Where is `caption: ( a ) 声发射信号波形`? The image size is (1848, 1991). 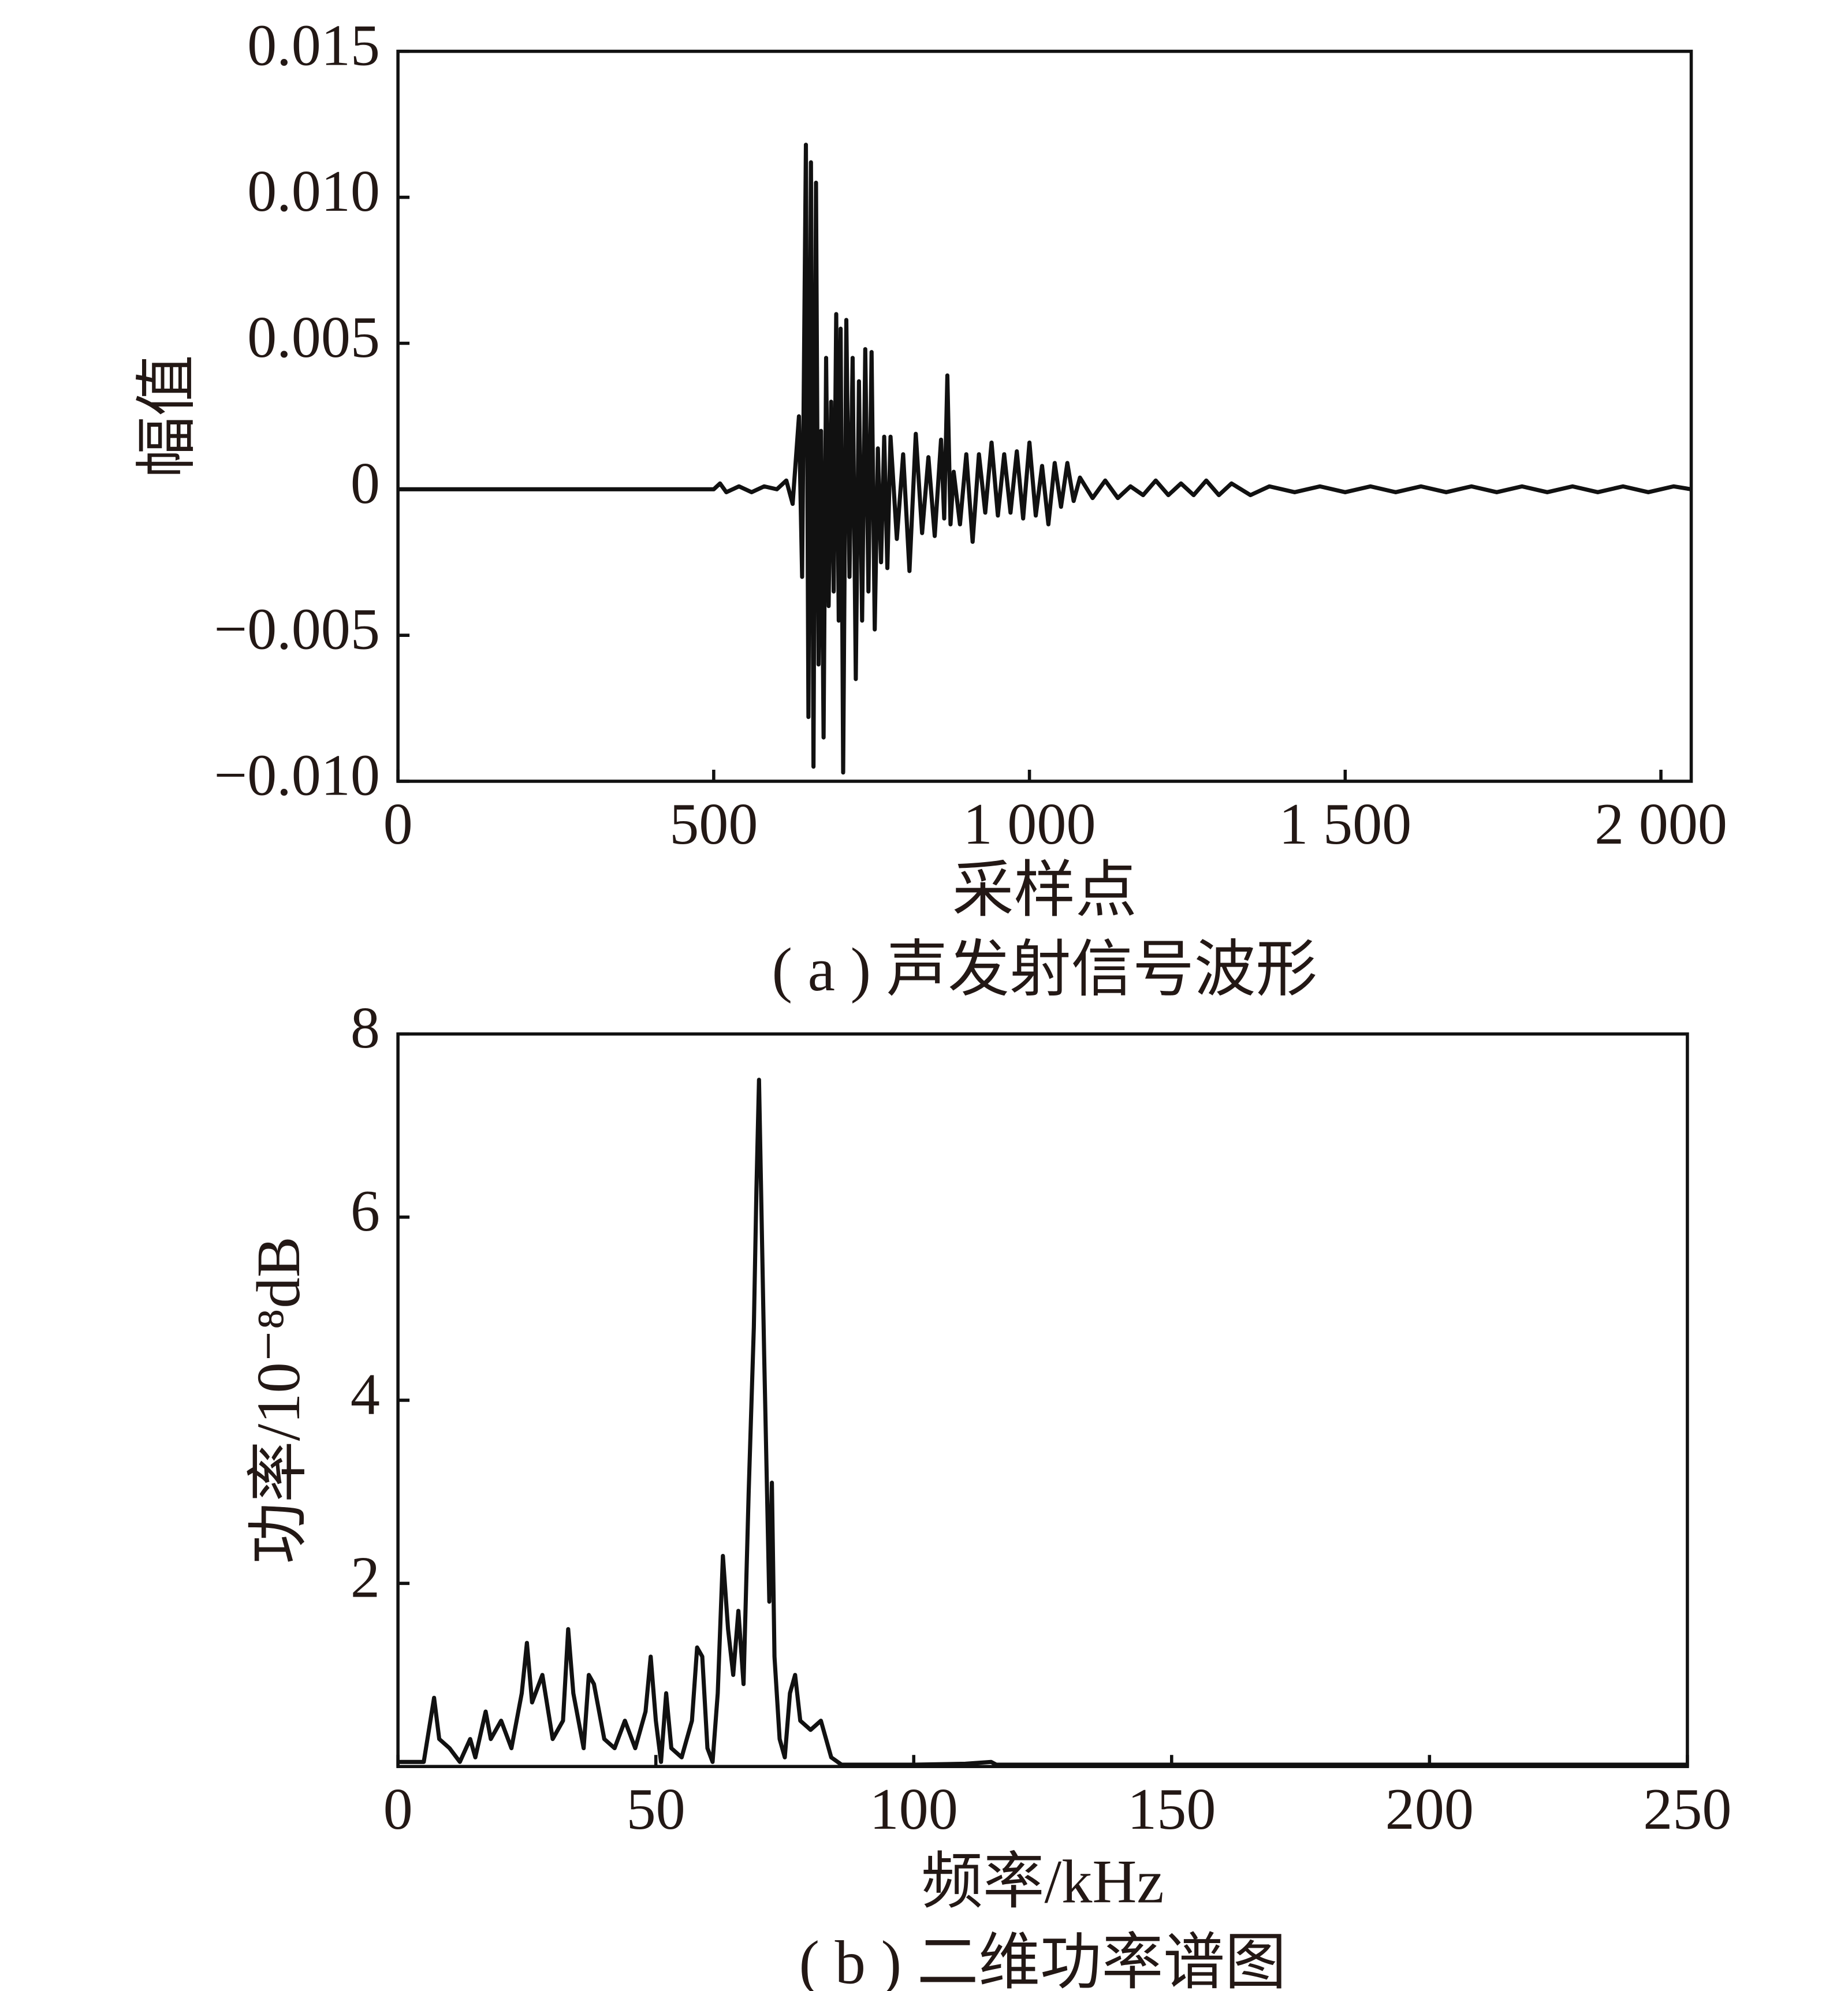 caption: ( a ) 声发射信号波形 is located at coordinates (1044, 970).